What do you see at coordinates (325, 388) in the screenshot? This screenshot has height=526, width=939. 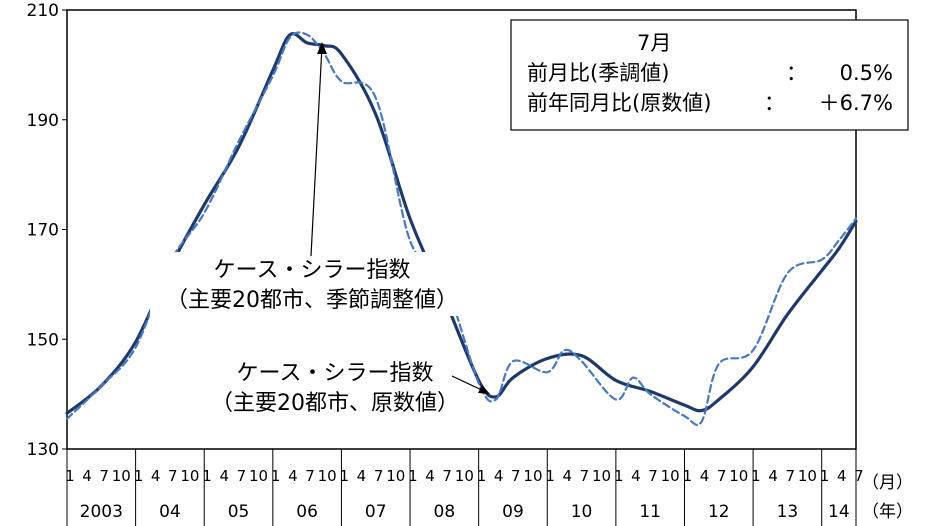 I see `annotation-nsa-bg` at bounding box center [325, 388].